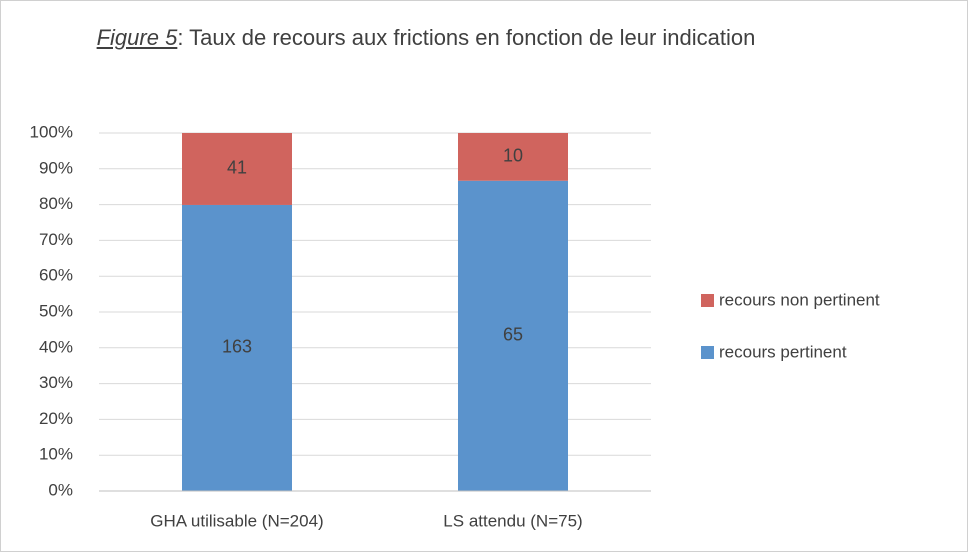 The image size is (968, 552). I want to click on x-tick-label: GHA utilisable (N=204), so click(236, 520).